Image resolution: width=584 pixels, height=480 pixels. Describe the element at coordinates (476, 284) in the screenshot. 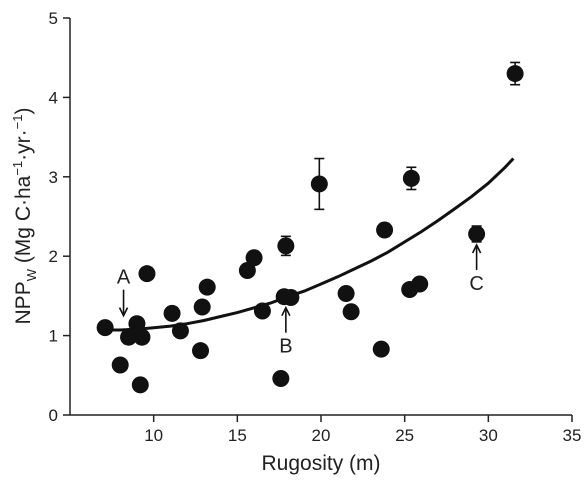

I see `annotation-label: C` at that location.